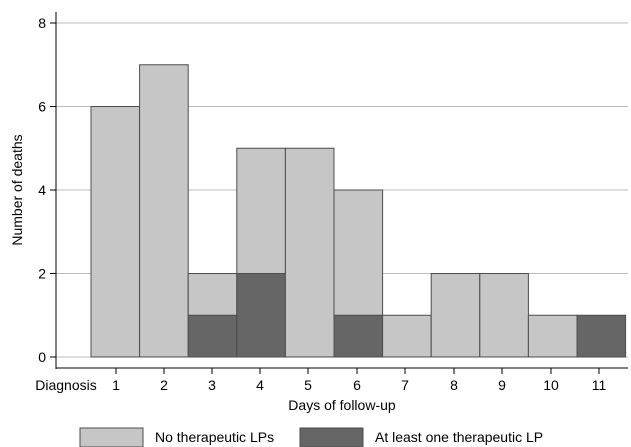  What do you see at coordinates (17, 189) in the screenshot?
I see `y-axis-title: Number of deaths` at bounding box center [17, 189].